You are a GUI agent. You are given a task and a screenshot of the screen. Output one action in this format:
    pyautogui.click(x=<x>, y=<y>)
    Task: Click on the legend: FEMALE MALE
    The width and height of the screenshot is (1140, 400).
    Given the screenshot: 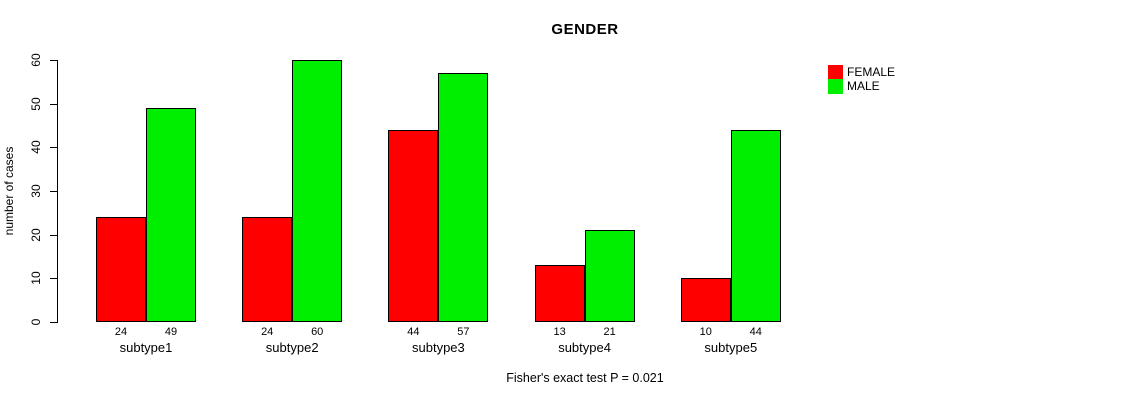 What is the action you would take?
    pyautogui.click(x=862, y=79)
    